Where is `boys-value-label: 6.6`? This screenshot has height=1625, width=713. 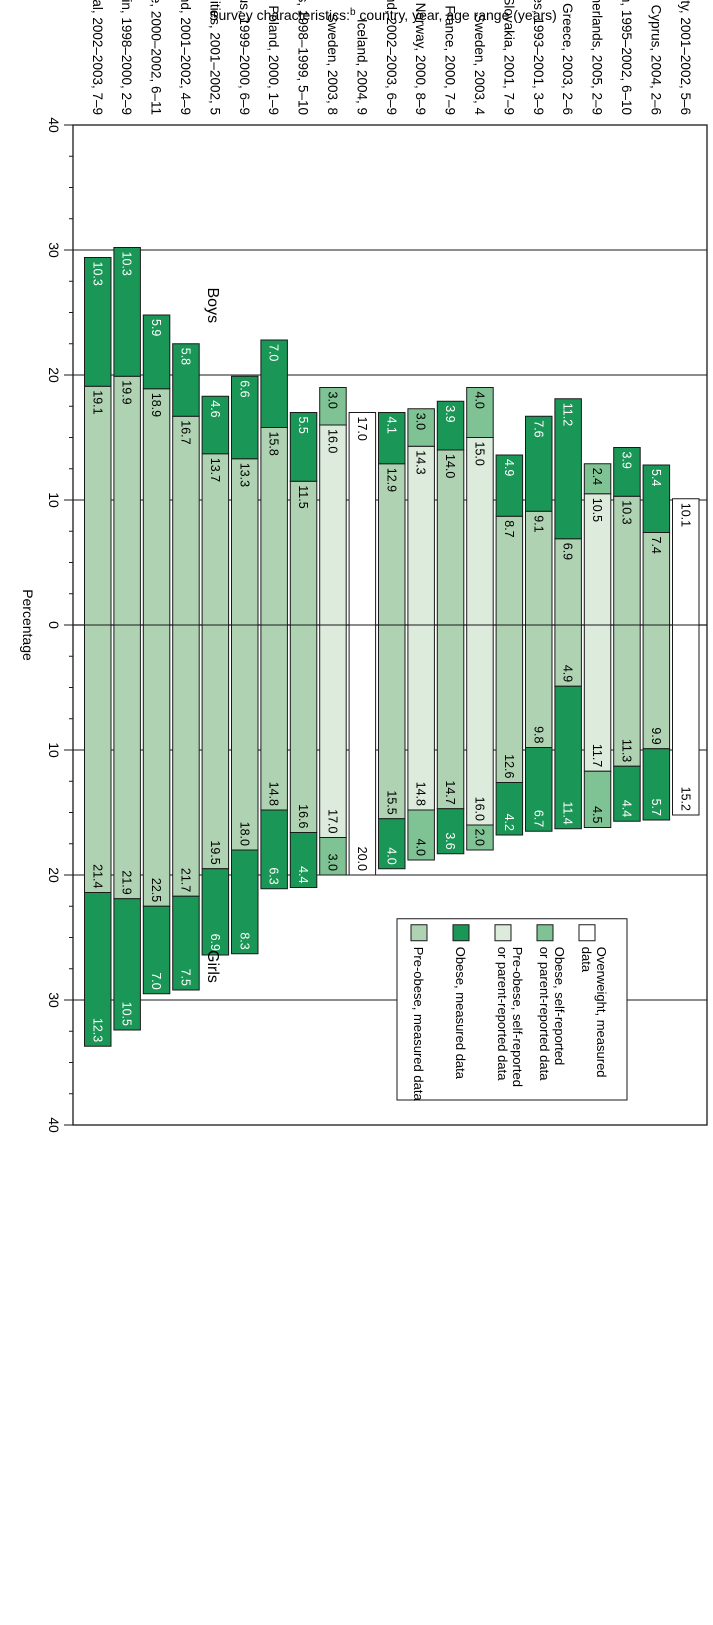
boys-value-label: 6.6 is located at coordinates (244, 388).